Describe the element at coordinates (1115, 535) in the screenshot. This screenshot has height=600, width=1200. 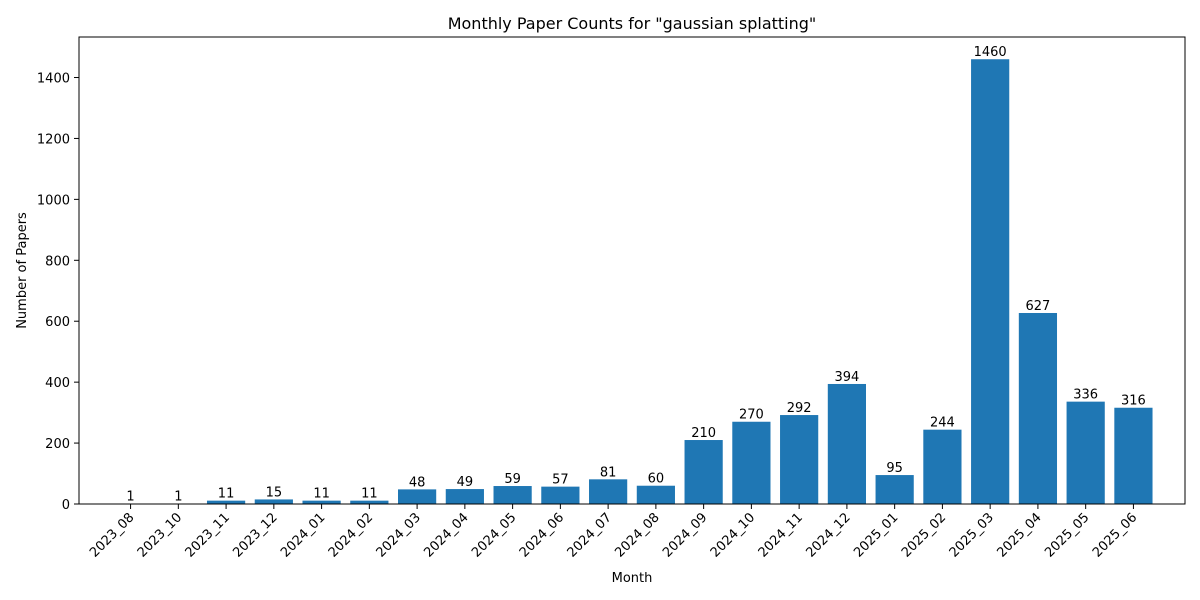
I see `x-tick-label-2025_06: 2025_06` at that location.